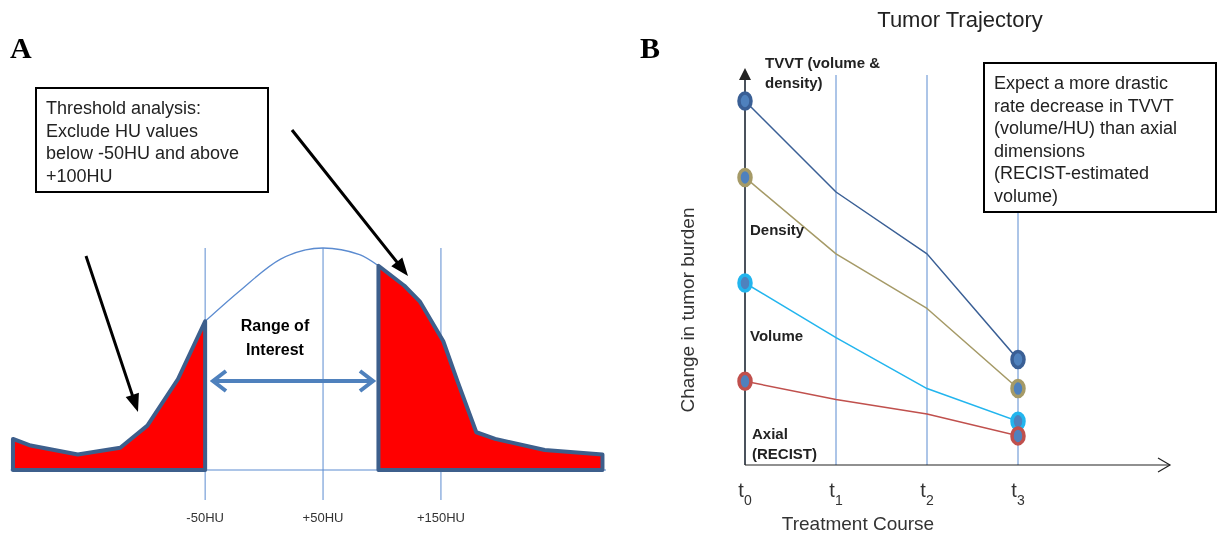 The height and width of the screenshot is (535, 1220). Describe the element at coordinates (836, 493) in the screenshot. I see `x-tick-label: t$_{1}$` at that location.